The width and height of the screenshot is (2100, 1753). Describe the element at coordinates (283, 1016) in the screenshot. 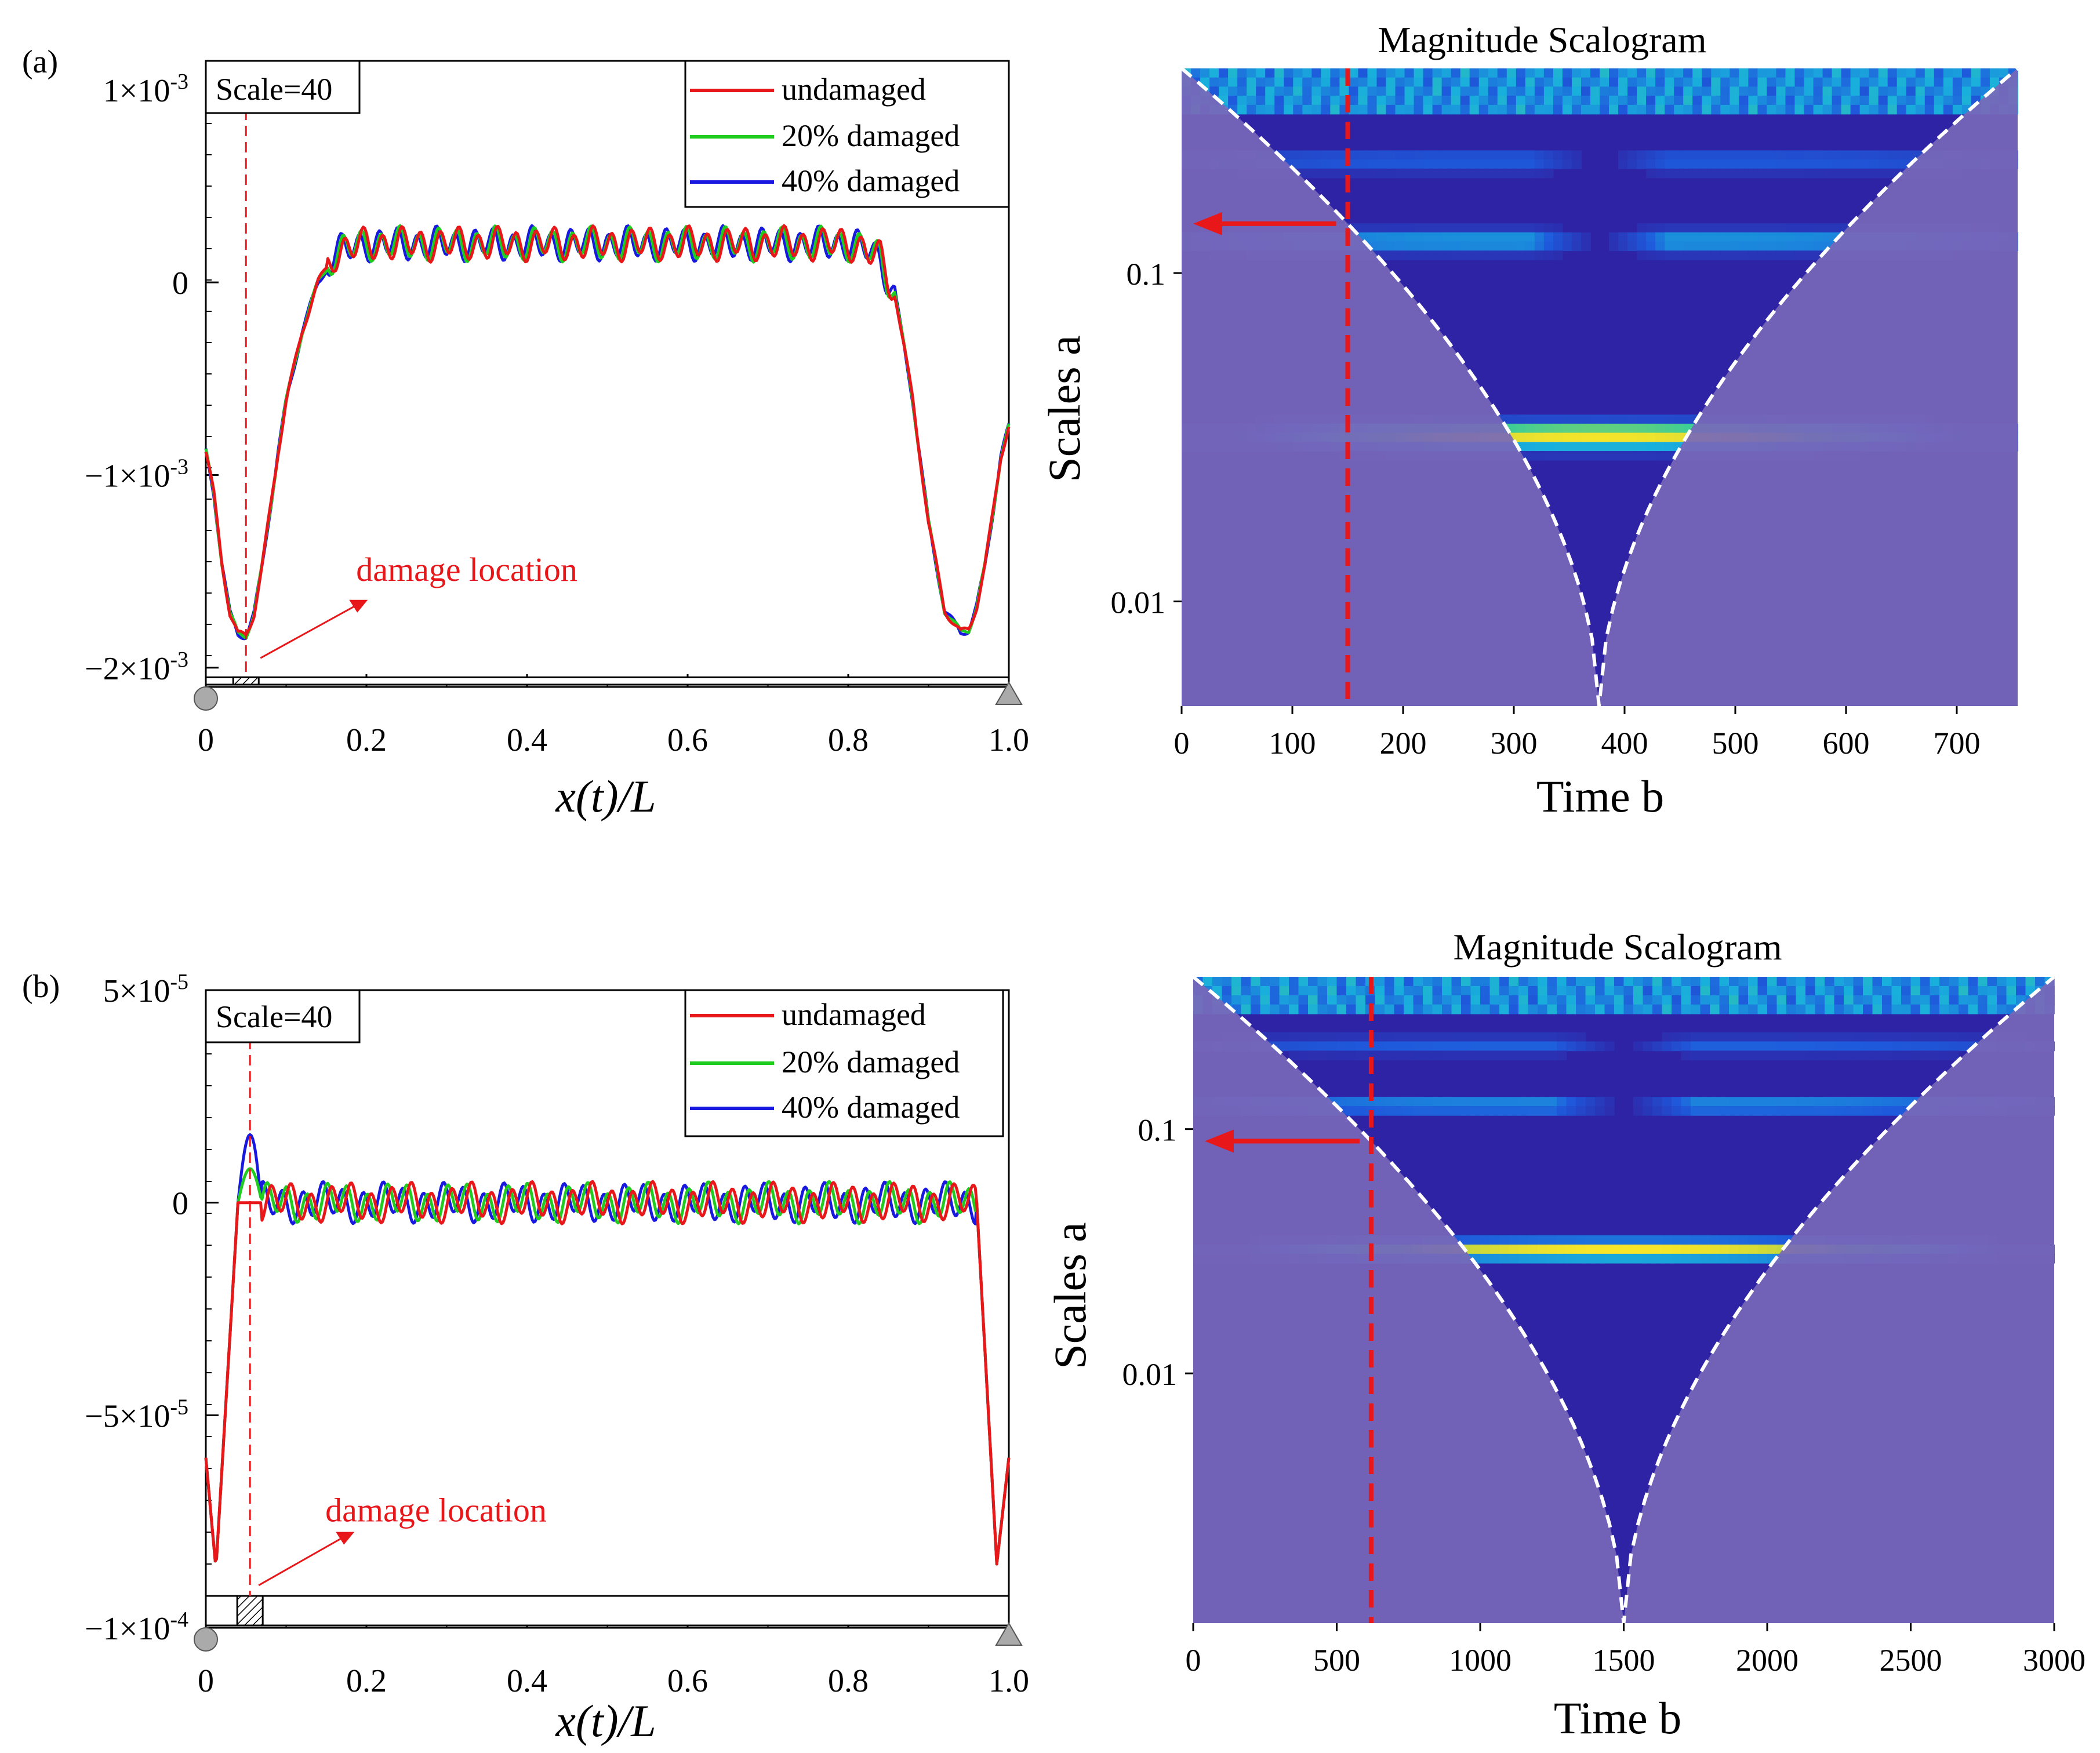

I see `inset-b: Scale=40` at that location.